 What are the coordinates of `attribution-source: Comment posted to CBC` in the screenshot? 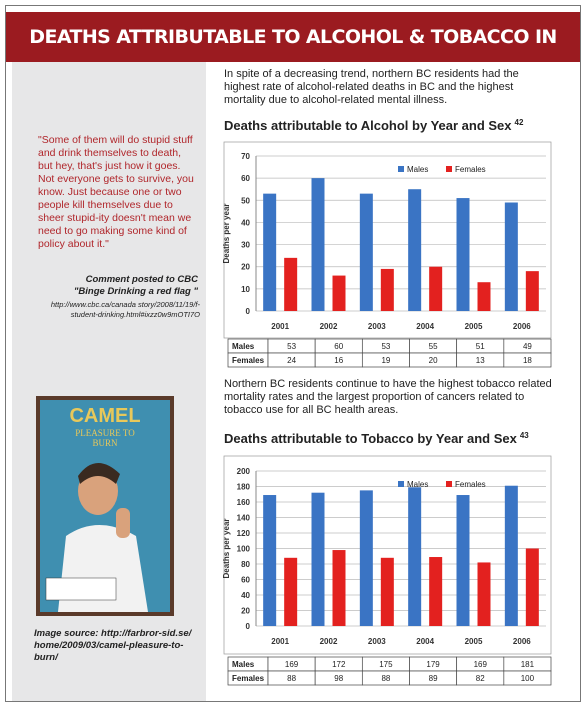 It's located at (141, 279).